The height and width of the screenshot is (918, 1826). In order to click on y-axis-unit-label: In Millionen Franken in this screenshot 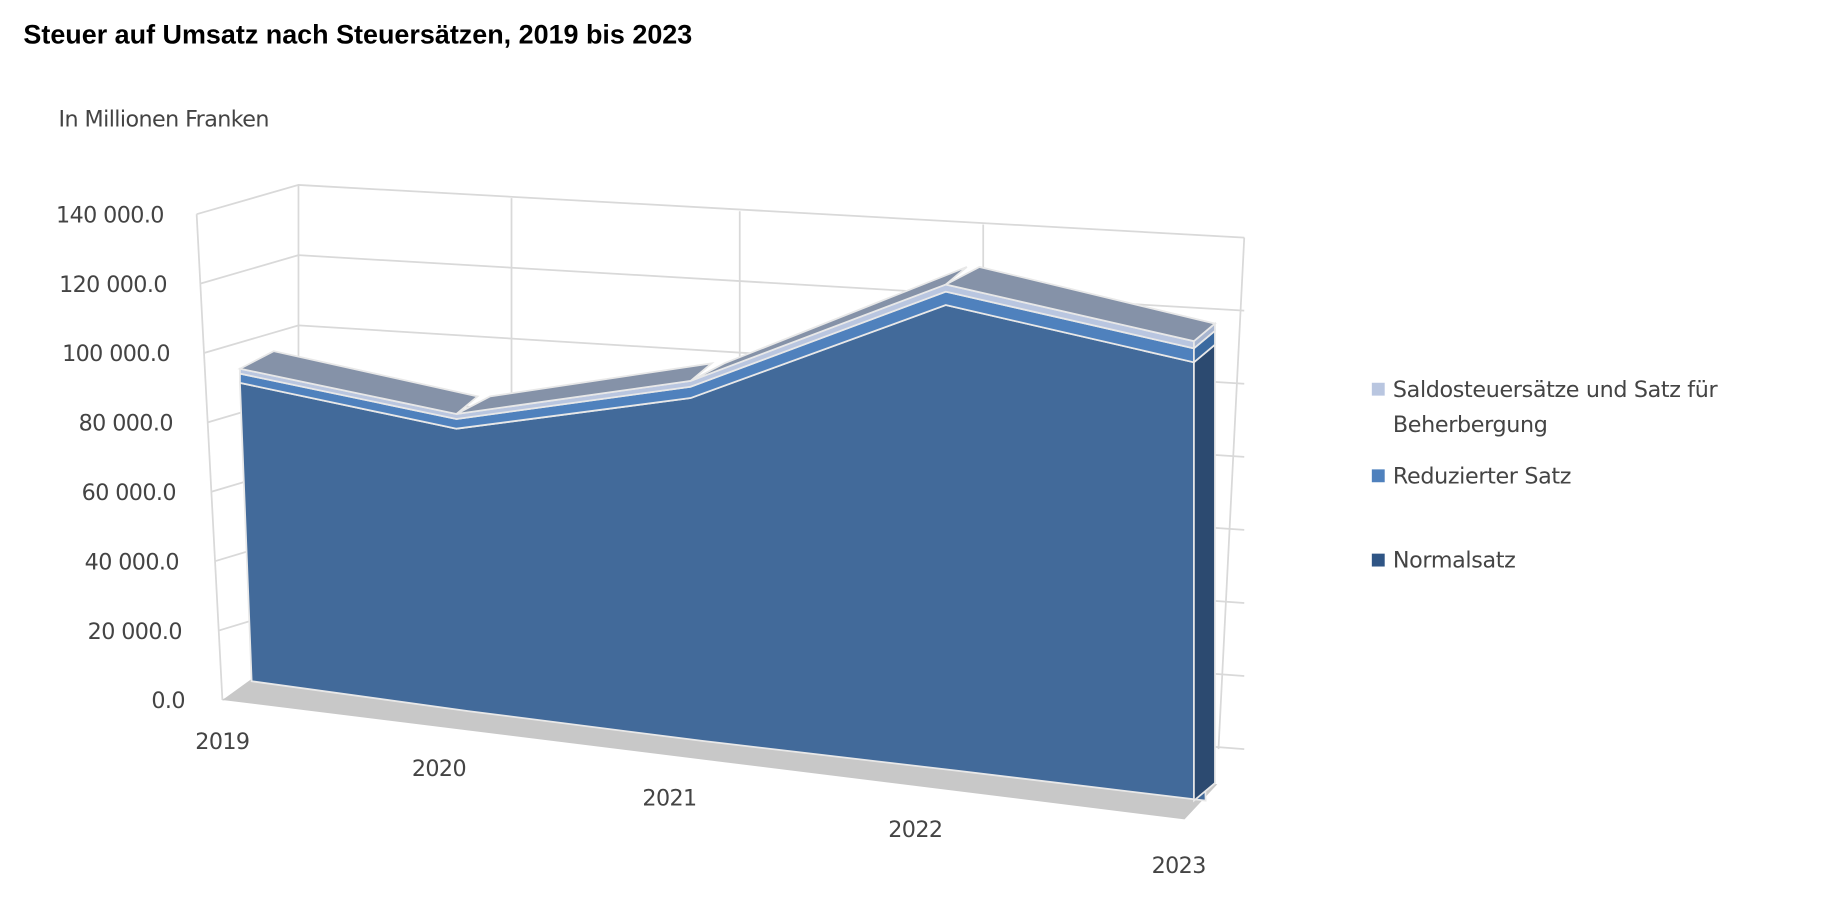, I will do `click(164, 119)`.